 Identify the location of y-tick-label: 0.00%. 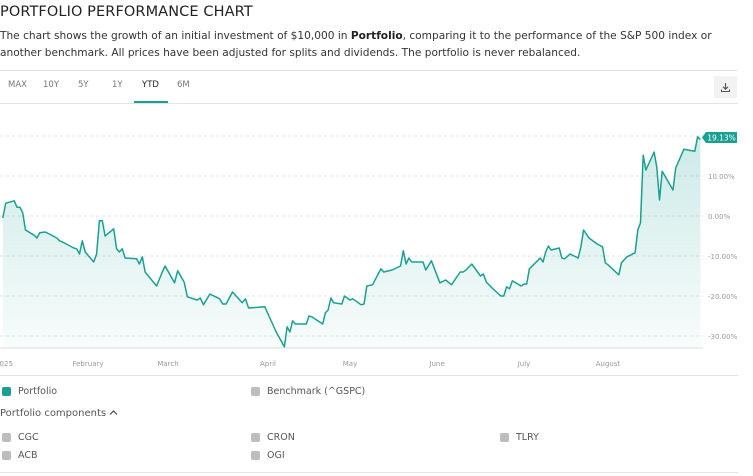
(719, 217).